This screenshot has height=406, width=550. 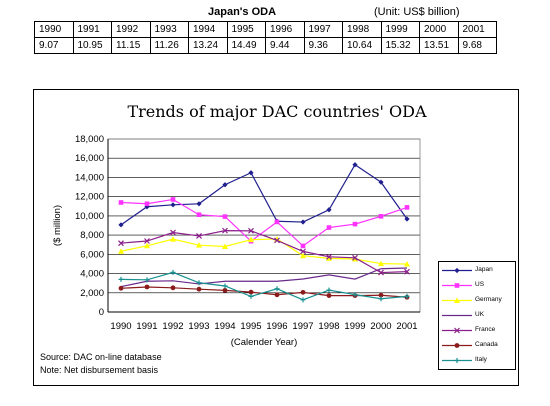 I want to click on legend-item-us: US, so click(x=478, y=286).